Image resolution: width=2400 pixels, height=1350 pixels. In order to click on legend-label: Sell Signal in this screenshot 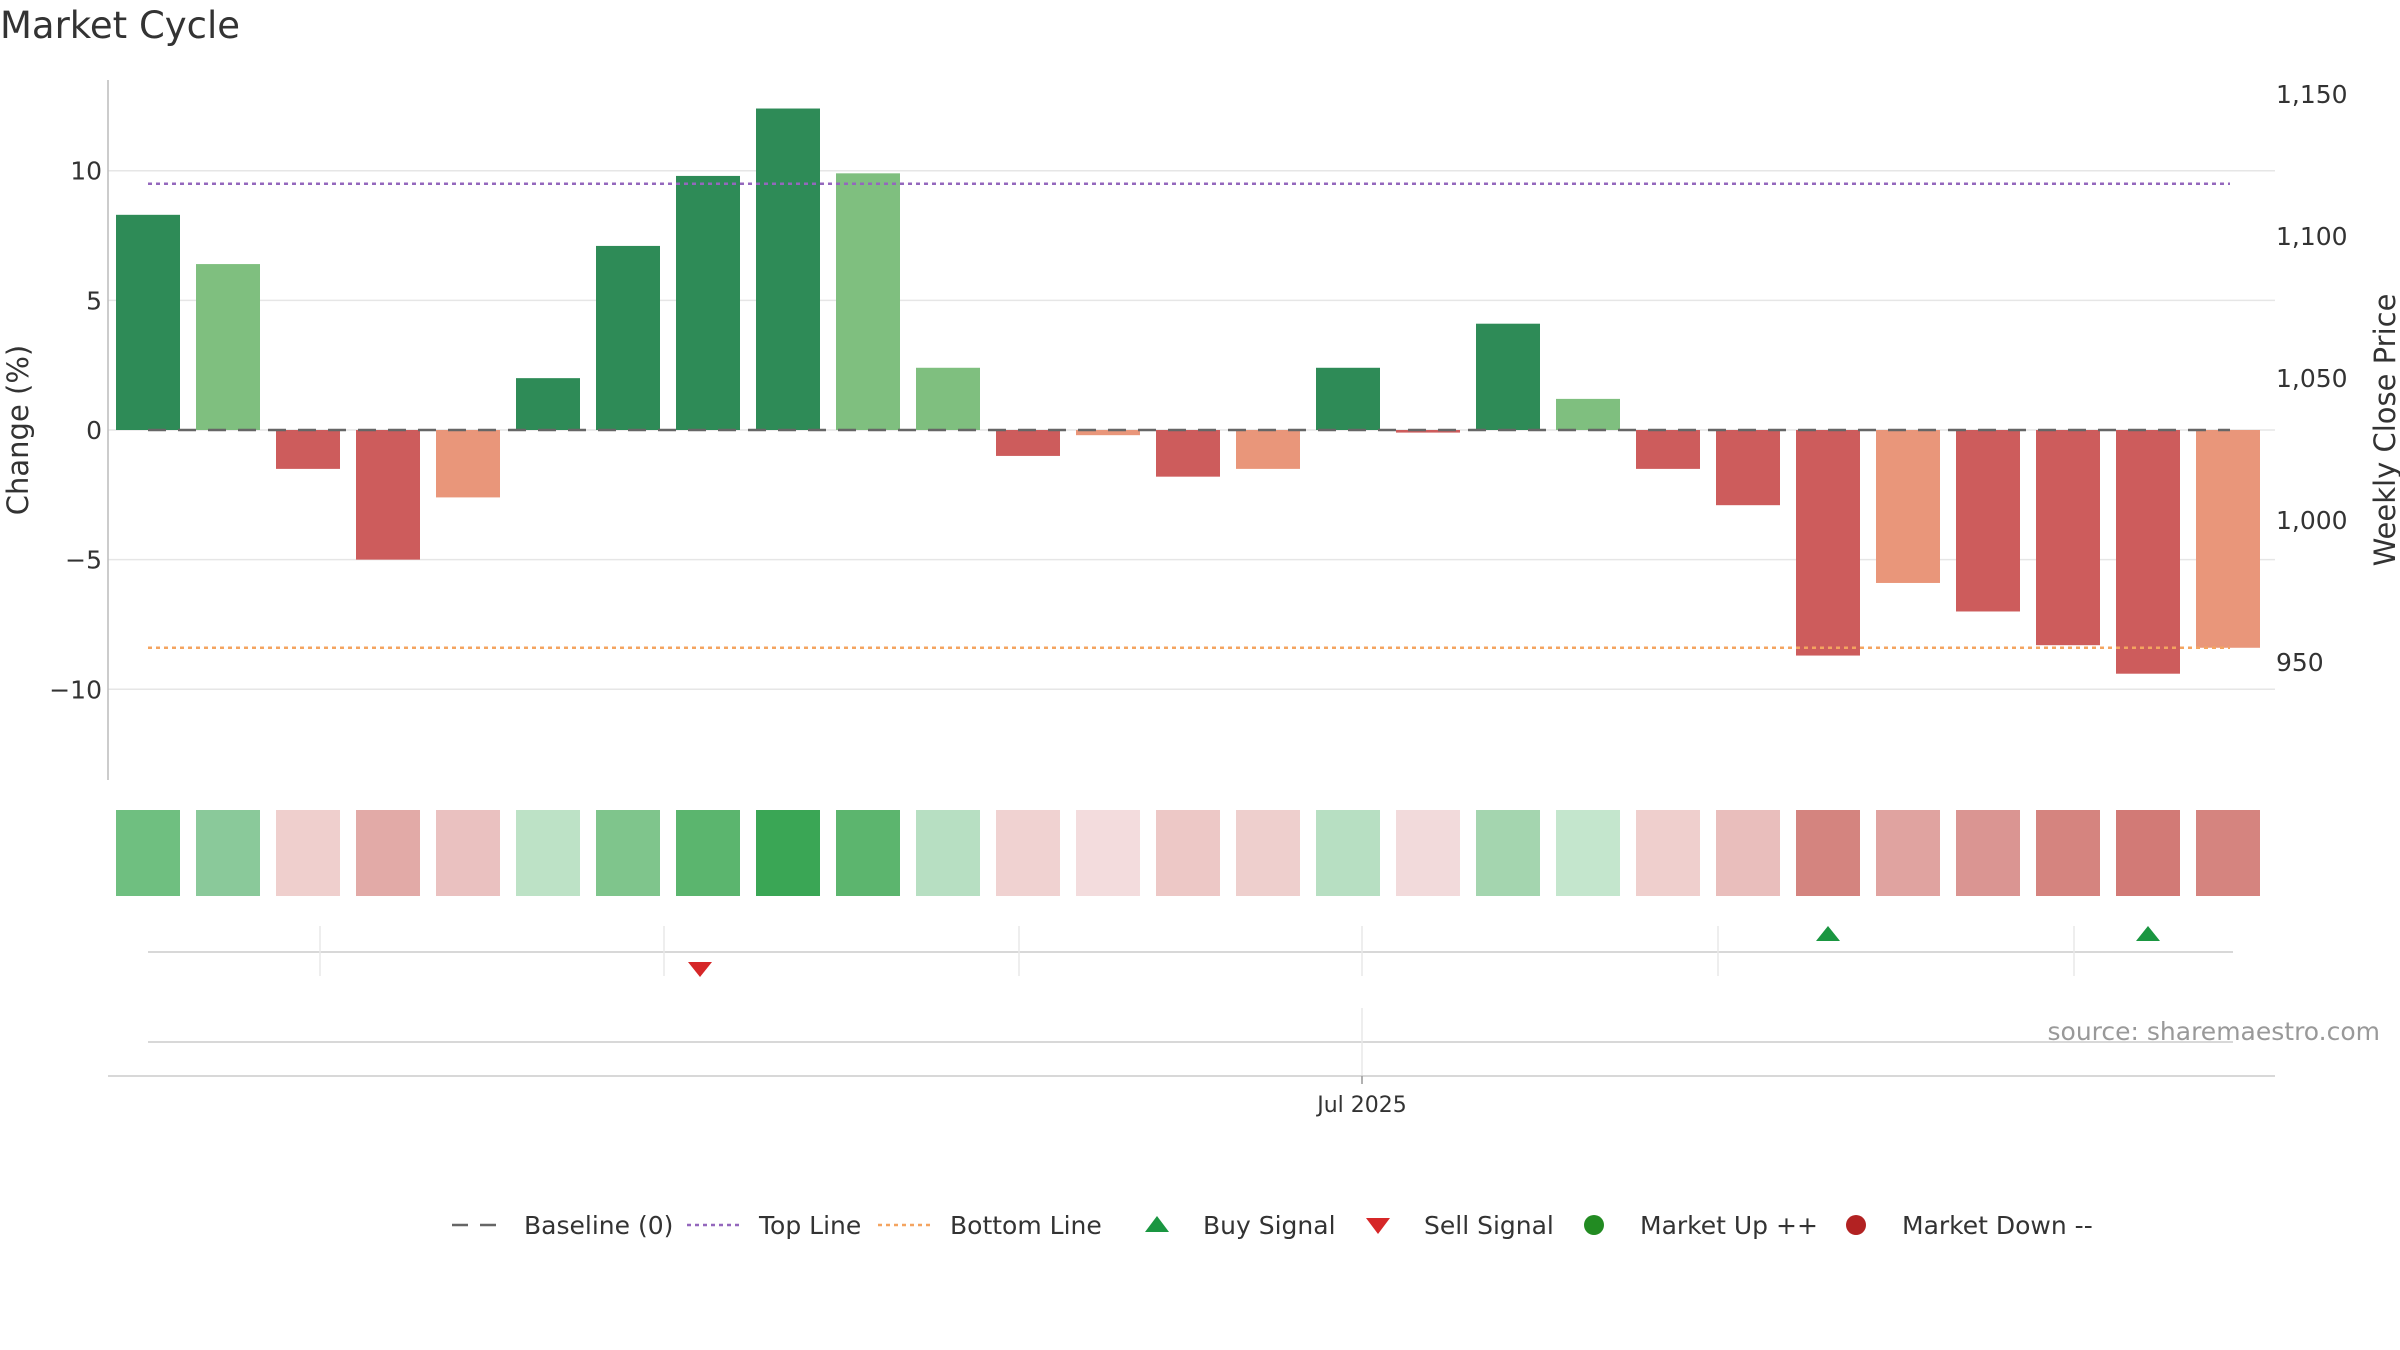, I will do `click(1489, 1225)`.